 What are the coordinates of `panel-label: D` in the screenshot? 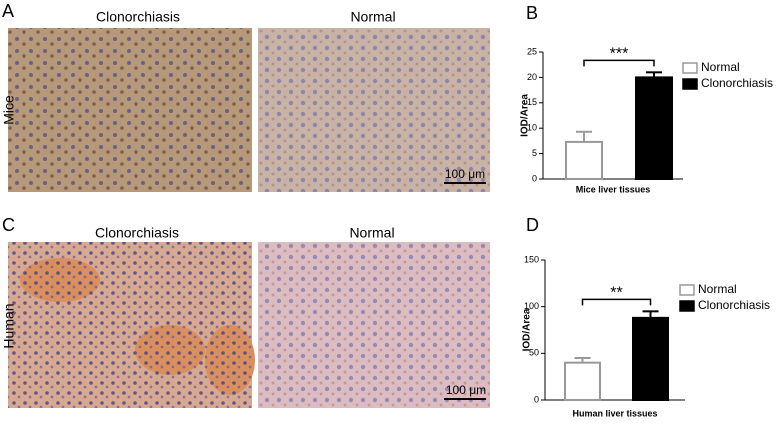 It's located at (532, 225).